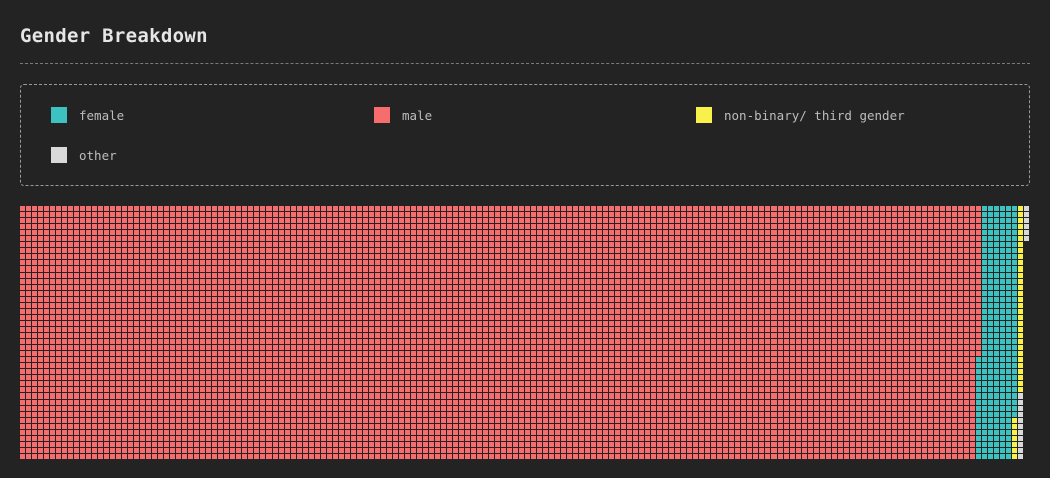  What do you see at coordinates (403, 115) in the screenshot?
I see `legend-item-male: male` at bounding box center [403, 115].